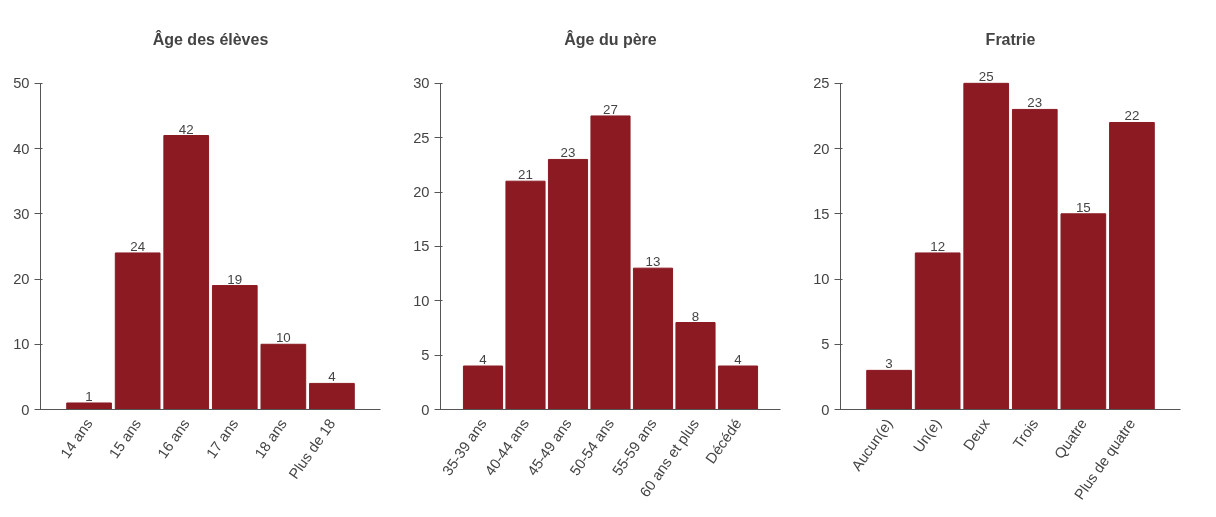 This screenshot has height=517, width=1216. I want to click on data-label: 19, so click(235, 279).